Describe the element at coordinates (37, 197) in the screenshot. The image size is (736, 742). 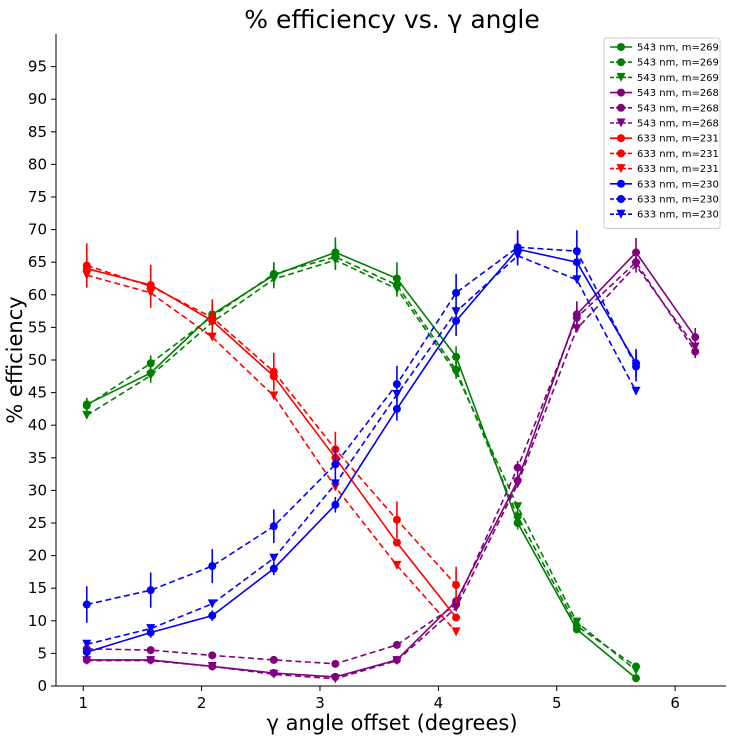
I see `y-tick-label: 75` at that location.